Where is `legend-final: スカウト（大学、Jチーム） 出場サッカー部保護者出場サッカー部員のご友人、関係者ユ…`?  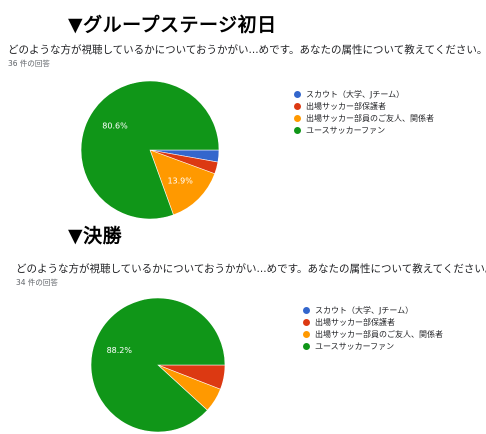
legend-final: スカウト（大学、Jチーム） 出場サッカー部保護者出場サッカー部員のご友人、関係者ユ… is located at coordinates (373, 328).